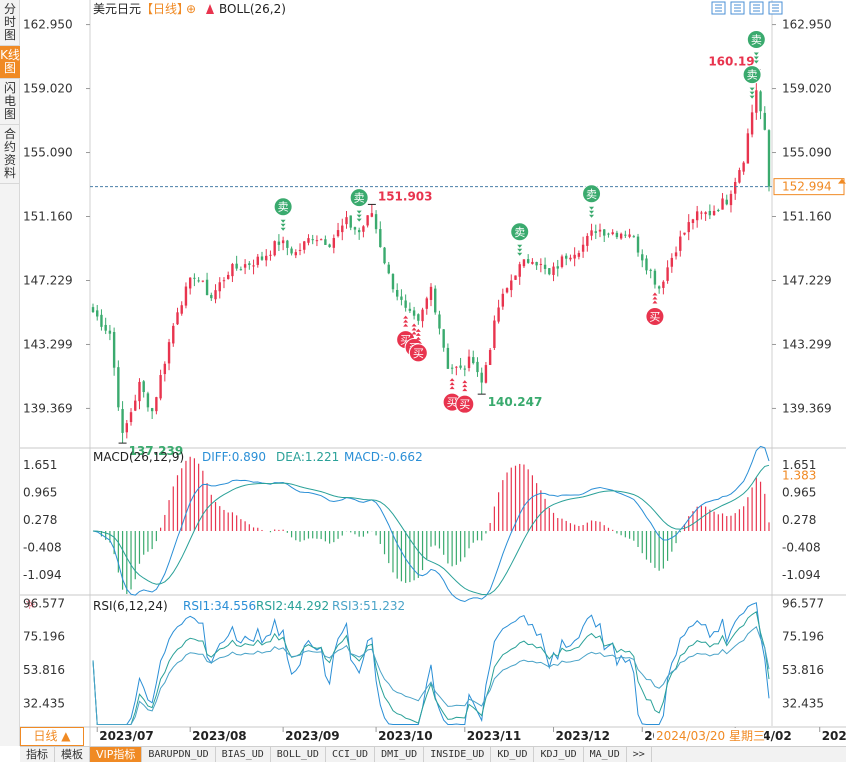 This screenshot has width=846, height=762. Describe the element at coordinates (283, 207) in the screenshot. I see `signal-label-0: 卖` at that location.